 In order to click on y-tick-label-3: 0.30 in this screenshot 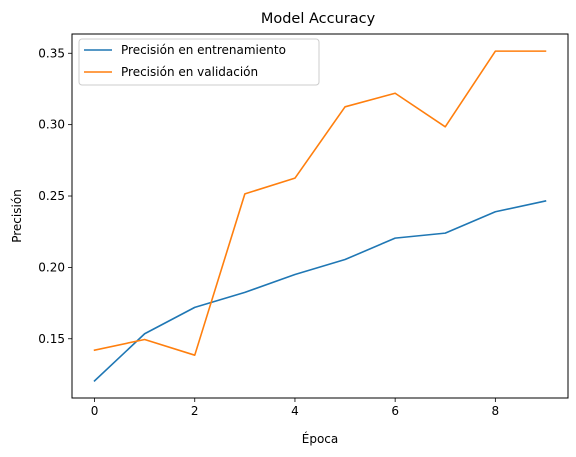, I will do `click(51, 125)`.